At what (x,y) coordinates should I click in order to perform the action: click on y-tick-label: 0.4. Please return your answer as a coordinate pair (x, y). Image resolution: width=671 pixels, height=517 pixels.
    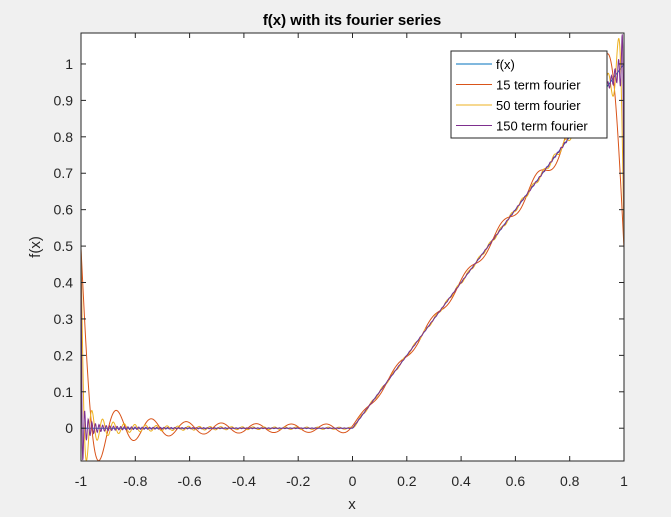
    Looking at the image, I should click on (64, 283).